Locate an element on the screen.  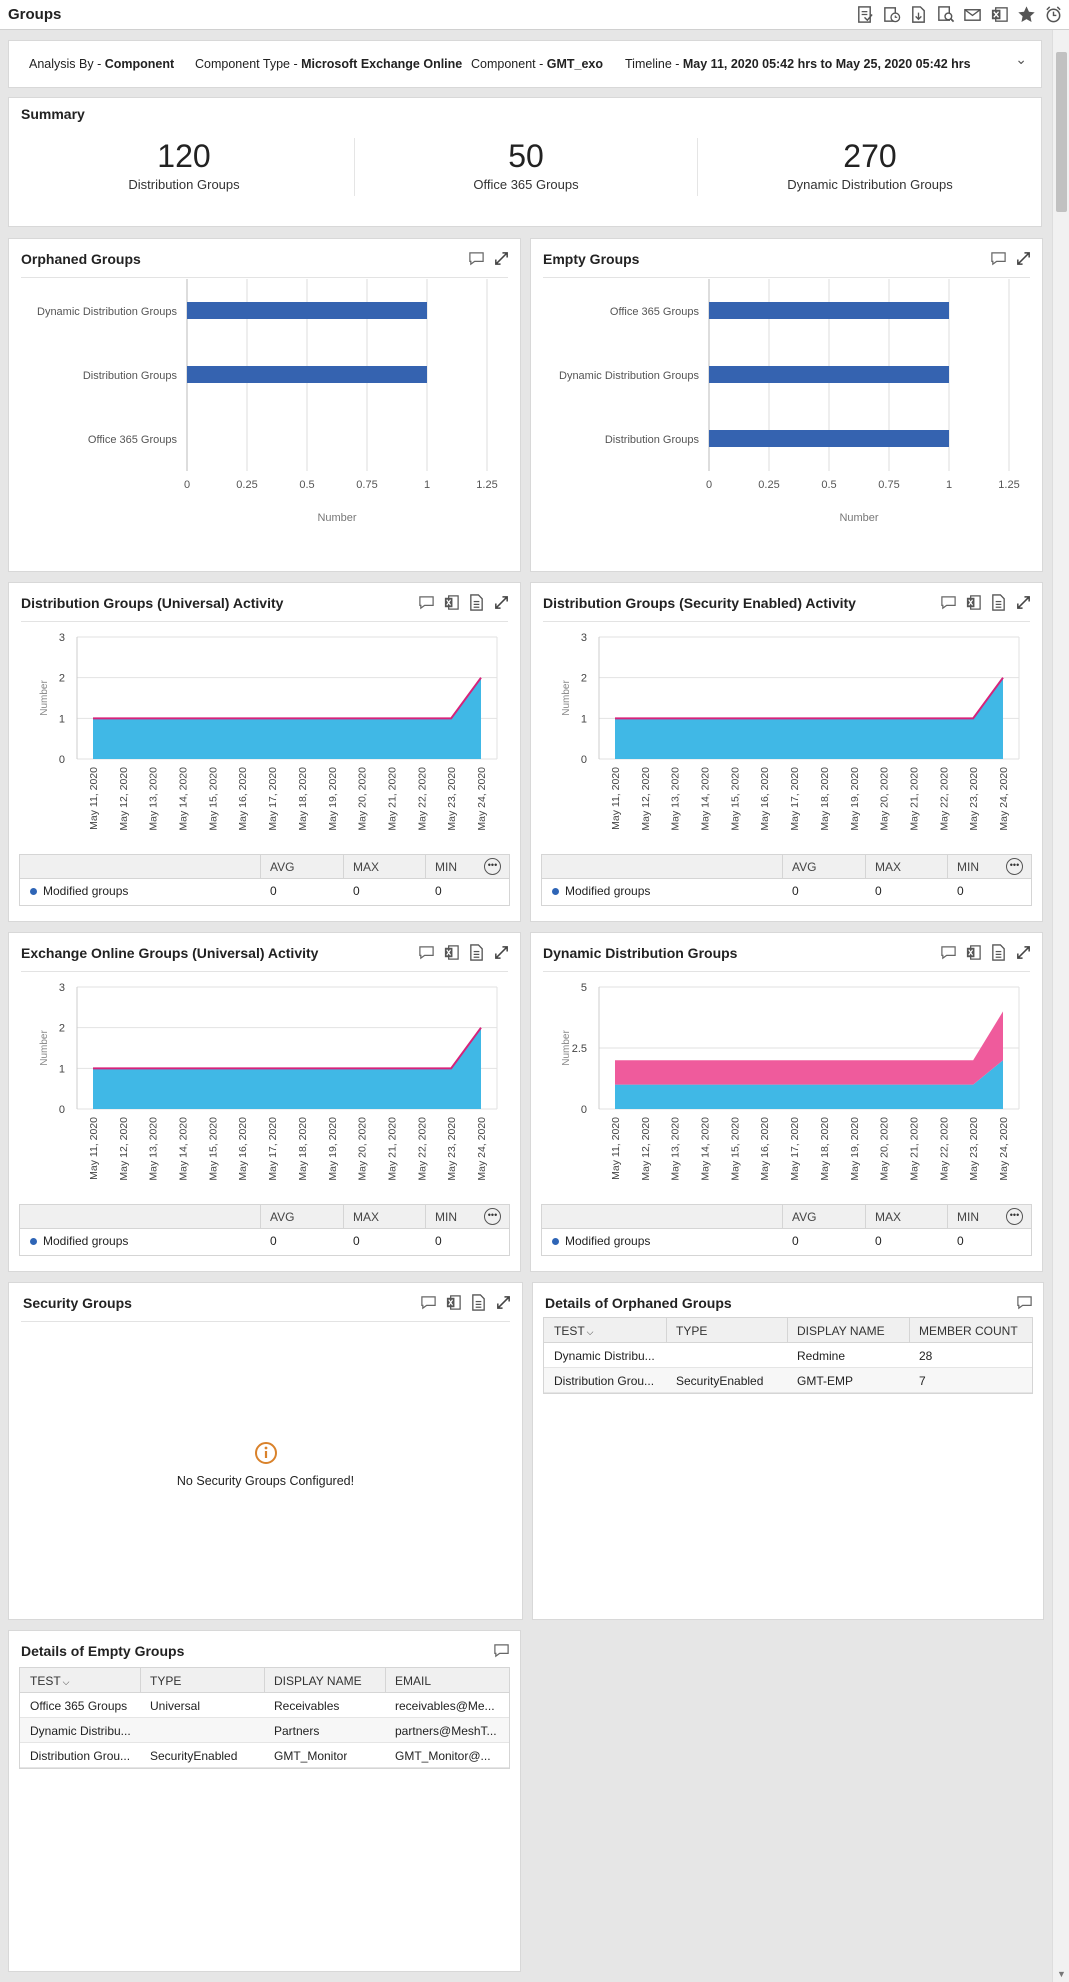
stat-office365-groups: 50 Office 365 Groups is located at coordinates (526, 165).